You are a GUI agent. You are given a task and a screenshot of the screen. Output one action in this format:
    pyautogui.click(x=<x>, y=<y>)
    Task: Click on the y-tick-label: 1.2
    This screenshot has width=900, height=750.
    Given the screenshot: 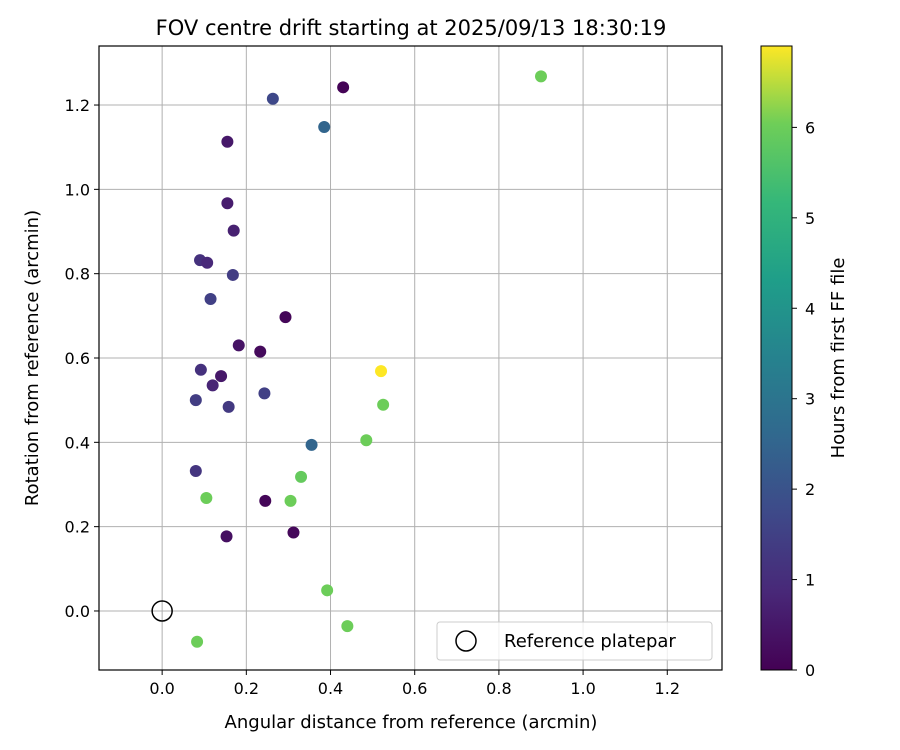 What is the action you would take?
    pyautogui.click(x=77, y=105)
    